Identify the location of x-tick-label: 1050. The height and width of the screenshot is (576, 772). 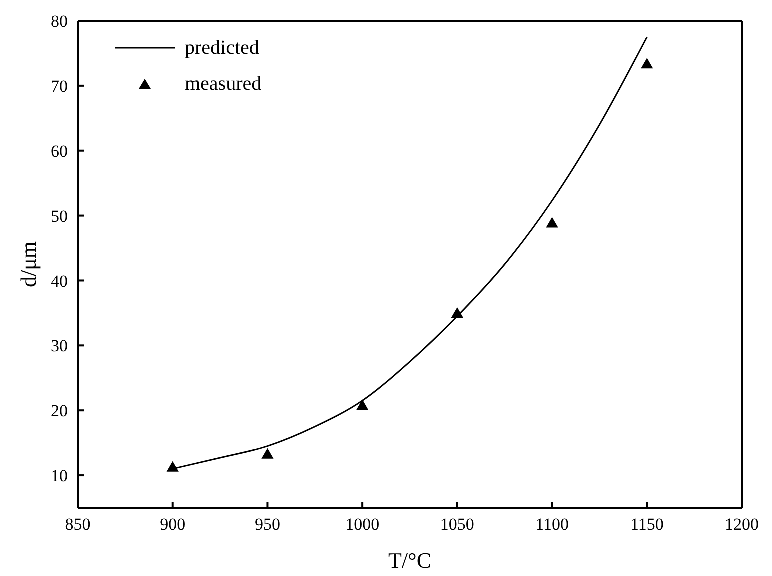
(457, 524).